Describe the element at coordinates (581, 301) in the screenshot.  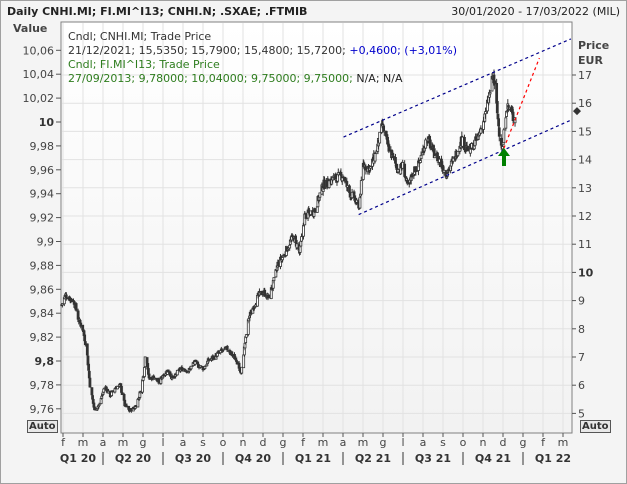
I see `right-axis-label: 9` at that location.